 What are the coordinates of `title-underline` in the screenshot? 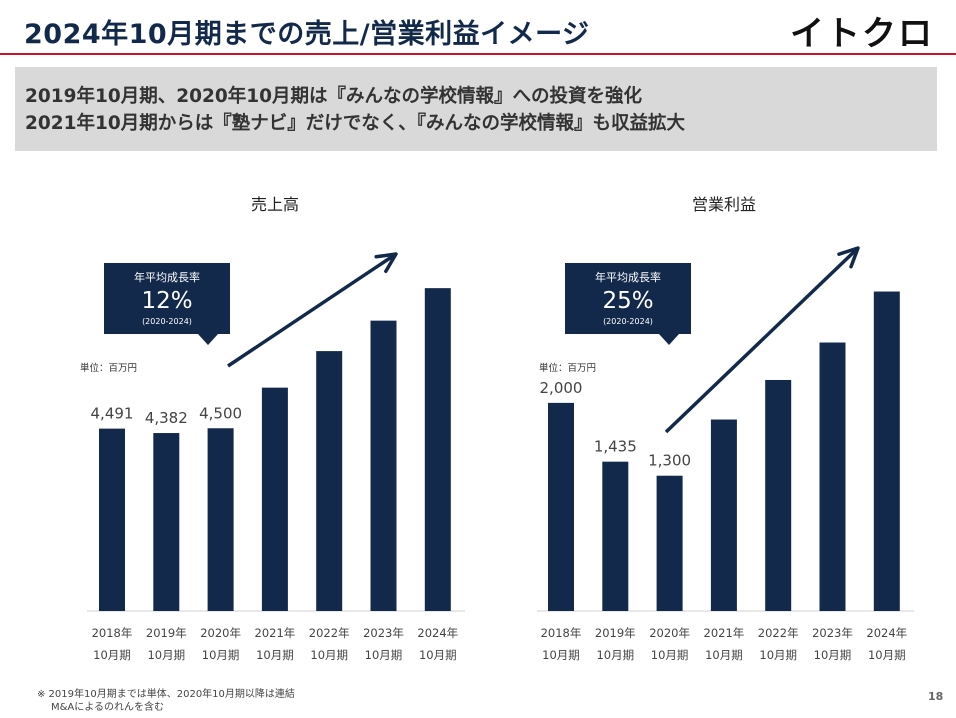 It's located at (478, 54).